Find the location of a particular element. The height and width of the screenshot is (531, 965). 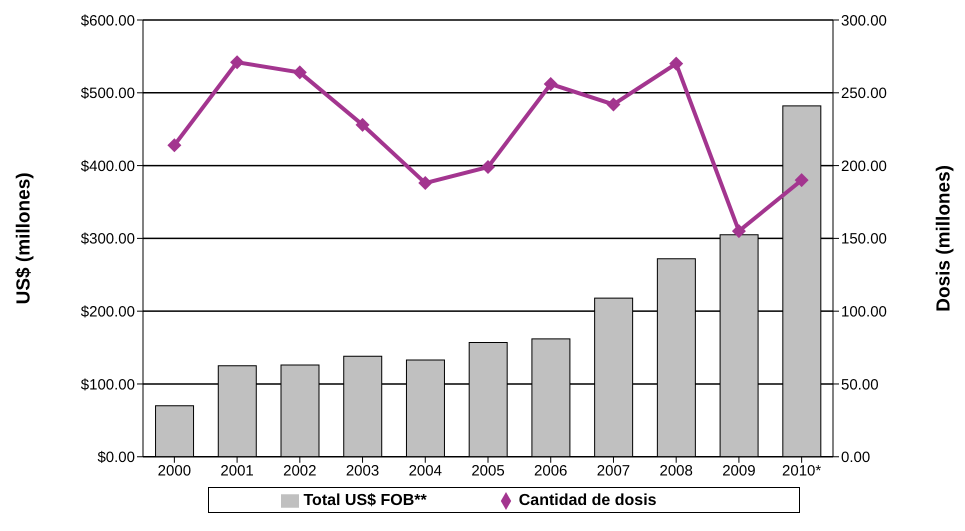

x-tick-label: 2005 is located at coordinates (488, 471).